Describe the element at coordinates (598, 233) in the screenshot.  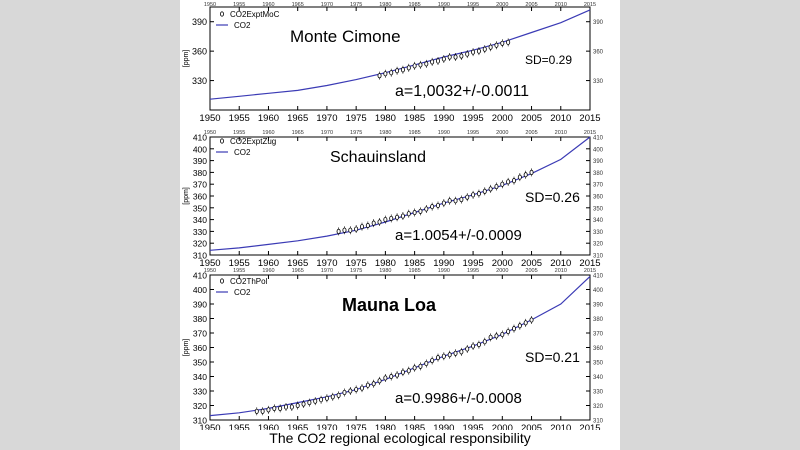
I see `y-tick-label-right: 330` at that location.